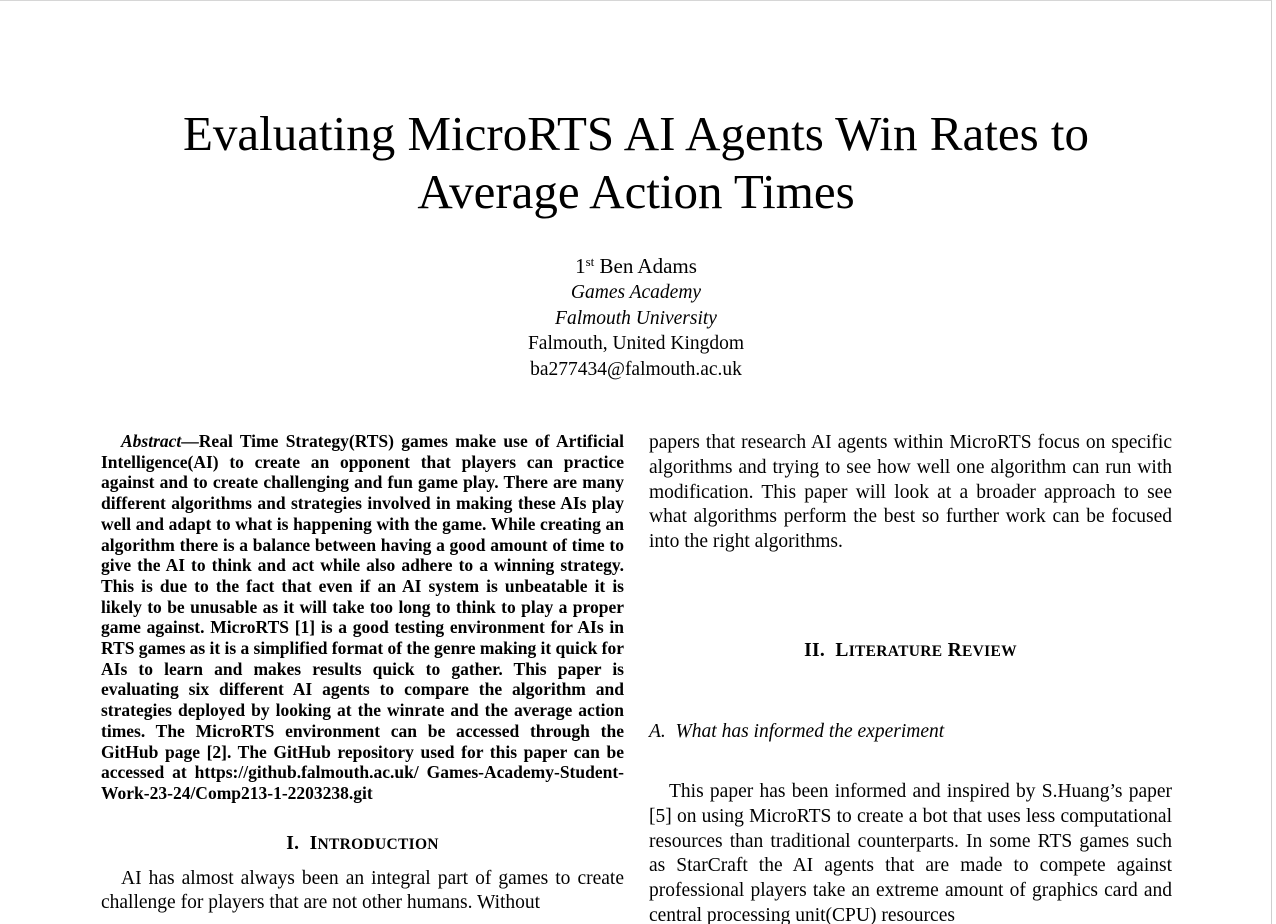  Describe the element at coordinates (580, 266) in the screenshot. I see `author-rank: 1` at that location.